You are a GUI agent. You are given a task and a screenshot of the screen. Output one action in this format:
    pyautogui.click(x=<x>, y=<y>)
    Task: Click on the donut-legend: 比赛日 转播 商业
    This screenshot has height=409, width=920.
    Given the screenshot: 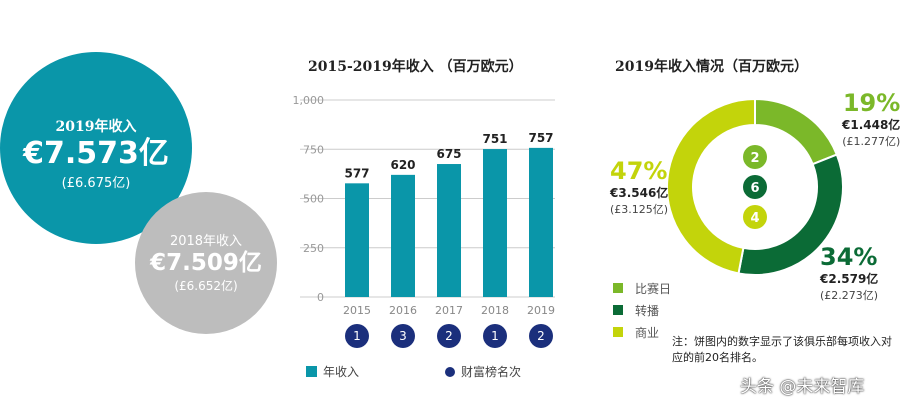 What is the action you would take?
    pyautogui.click(x=642, y=311)
    